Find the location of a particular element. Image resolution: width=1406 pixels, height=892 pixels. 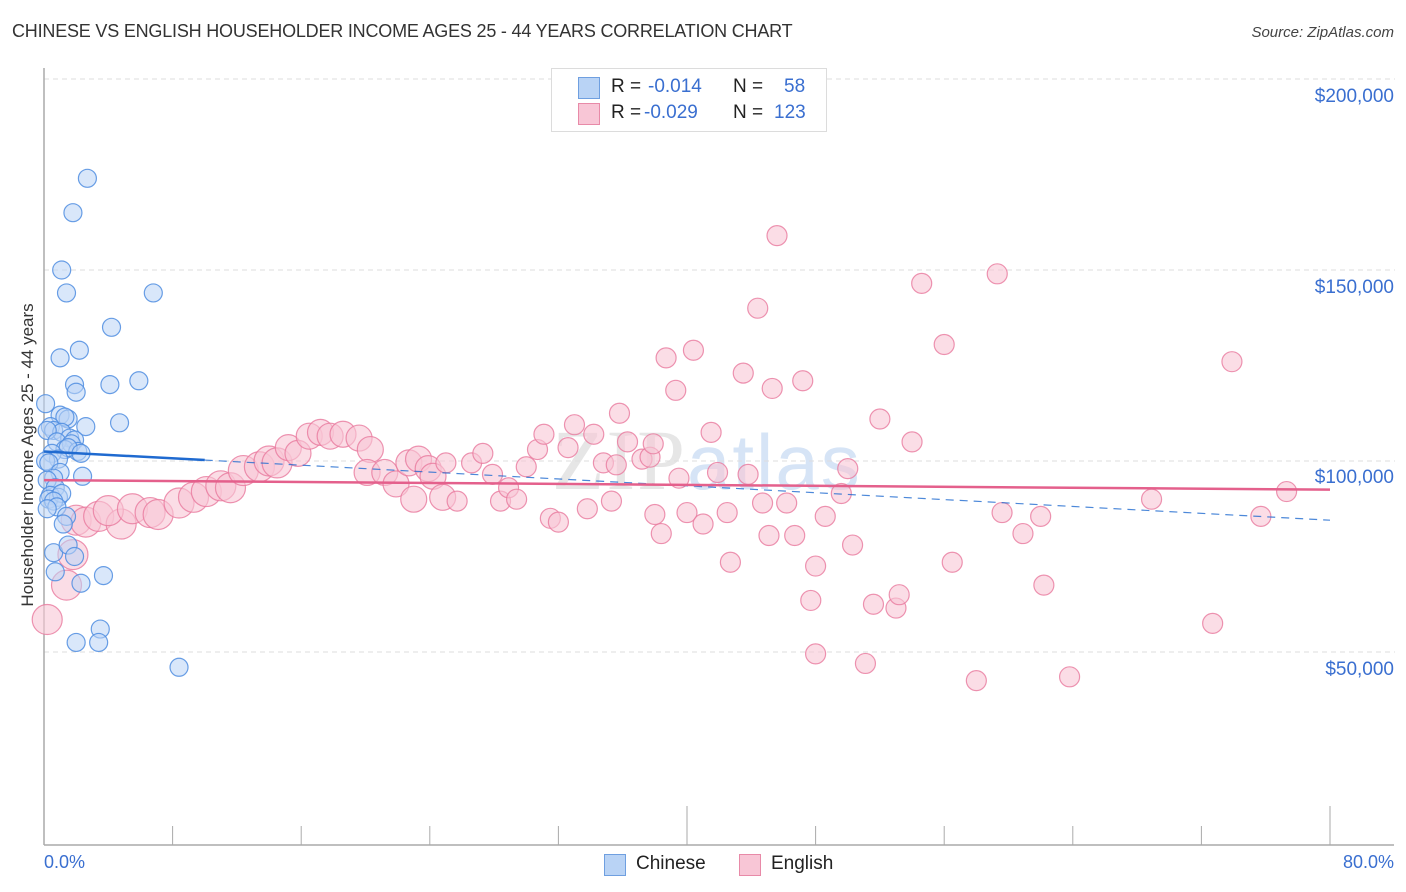

x-tick-min: 0.0% is located at coordinates (65, 862).